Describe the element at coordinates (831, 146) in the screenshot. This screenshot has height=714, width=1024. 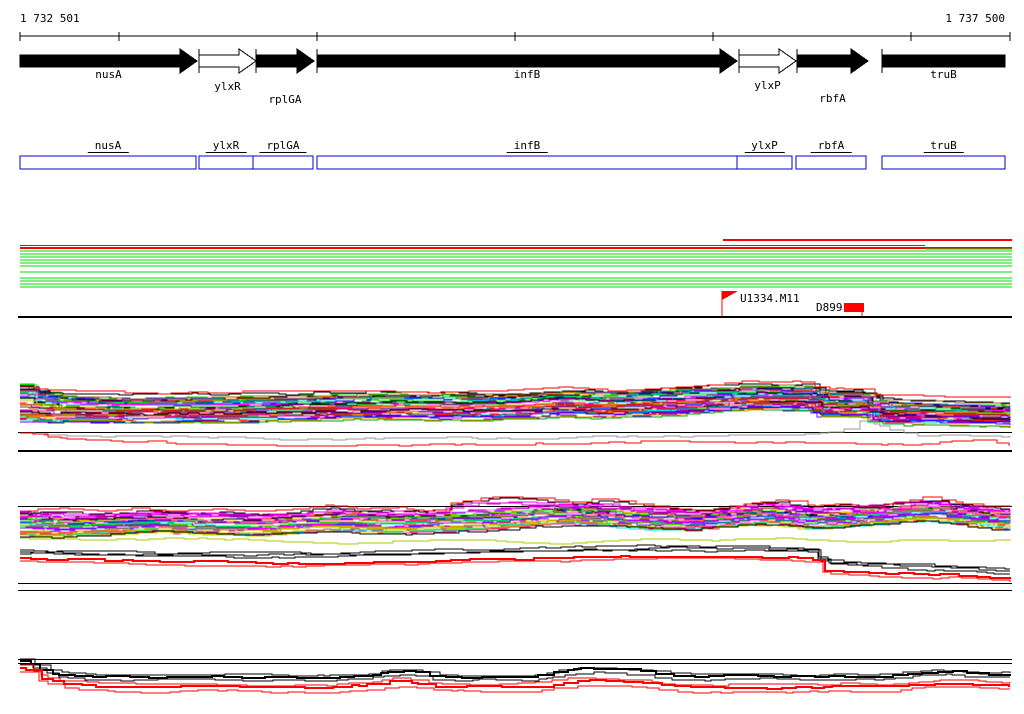
I see `cds-box-label: rbfA` at that location.